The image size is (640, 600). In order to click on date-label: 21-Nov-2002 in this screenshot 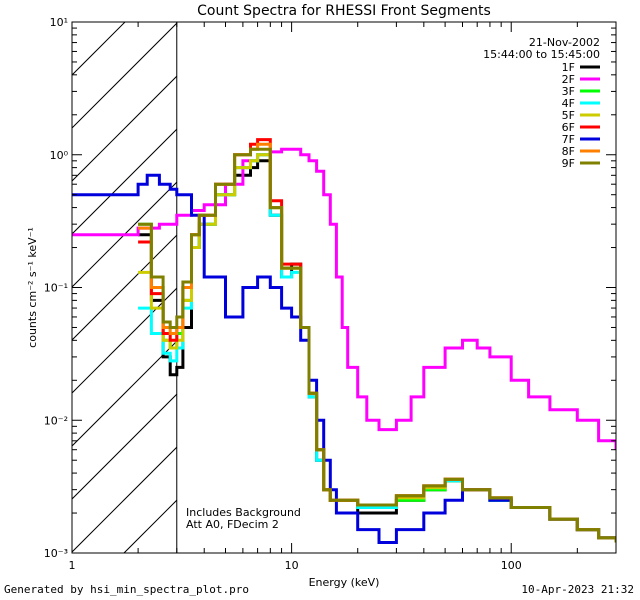, I will do `click(564, 42)`.